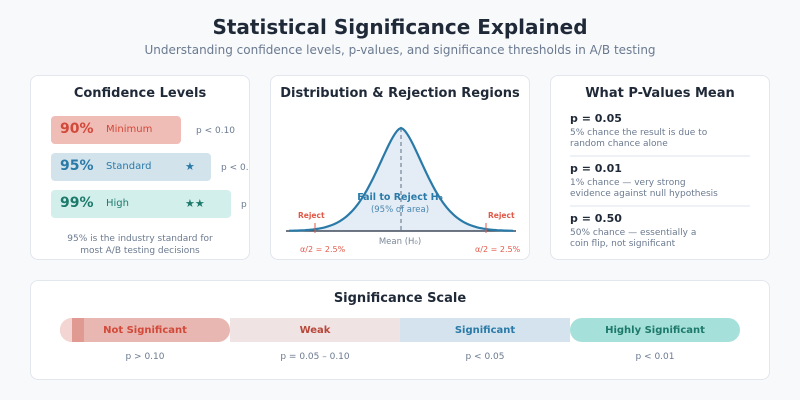 Image resolution: width=800 pixels, height=400 pixels. I want to click on segment-label: Weak, so click(315, 330).